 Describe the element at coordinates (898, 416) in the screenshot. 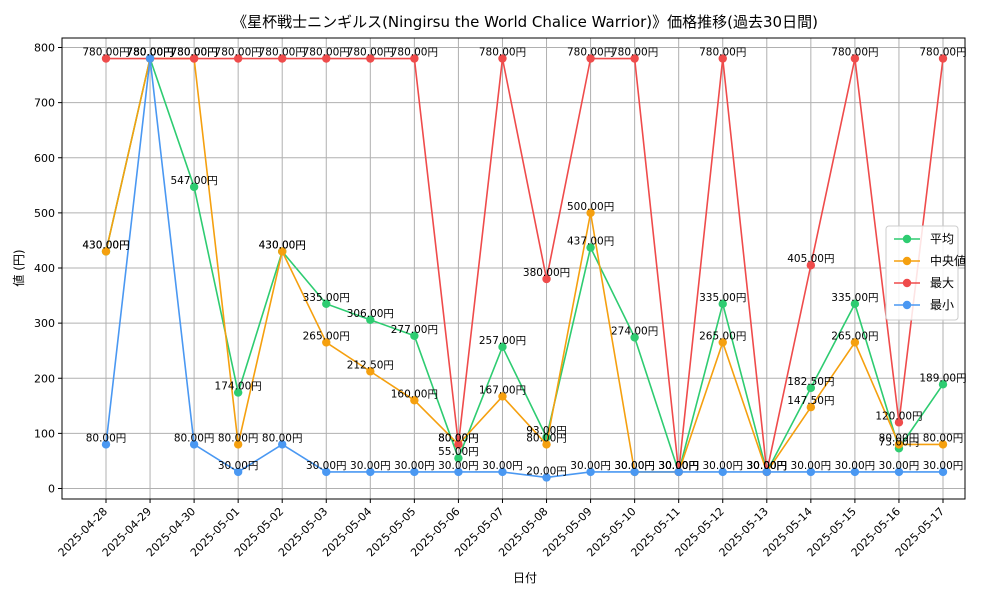

I see `data-label: 120.00円` at that location.